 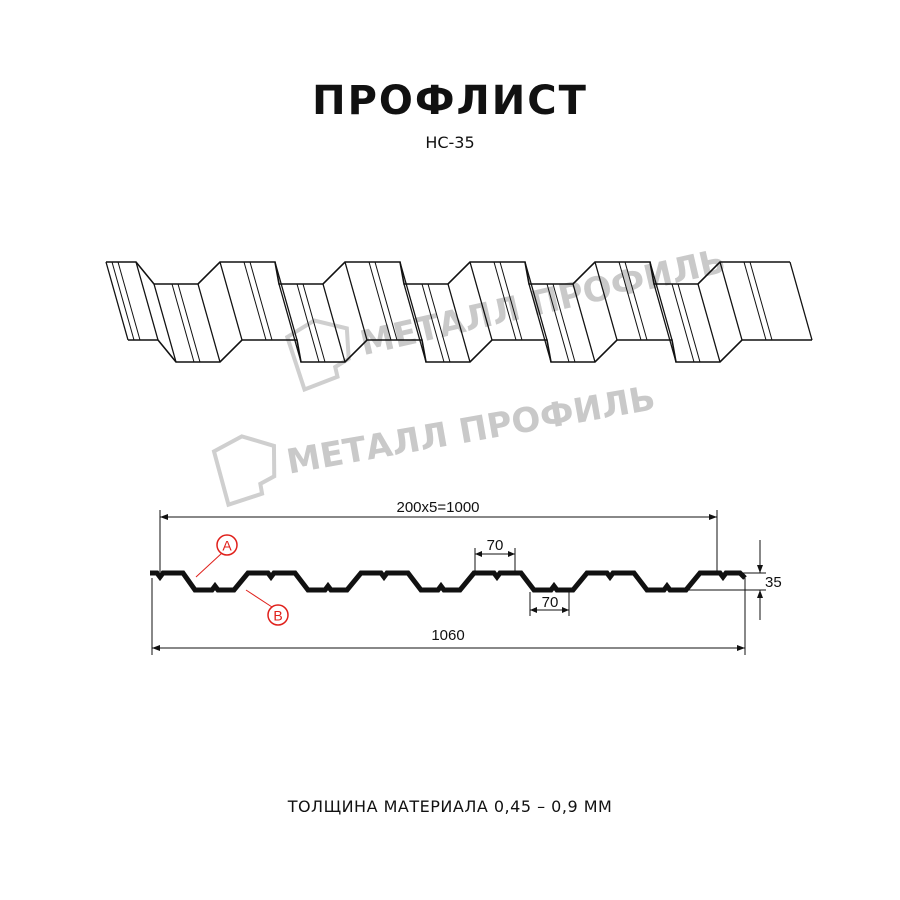 I want to click on sheet-top-edge, so click(x=448, y=273).